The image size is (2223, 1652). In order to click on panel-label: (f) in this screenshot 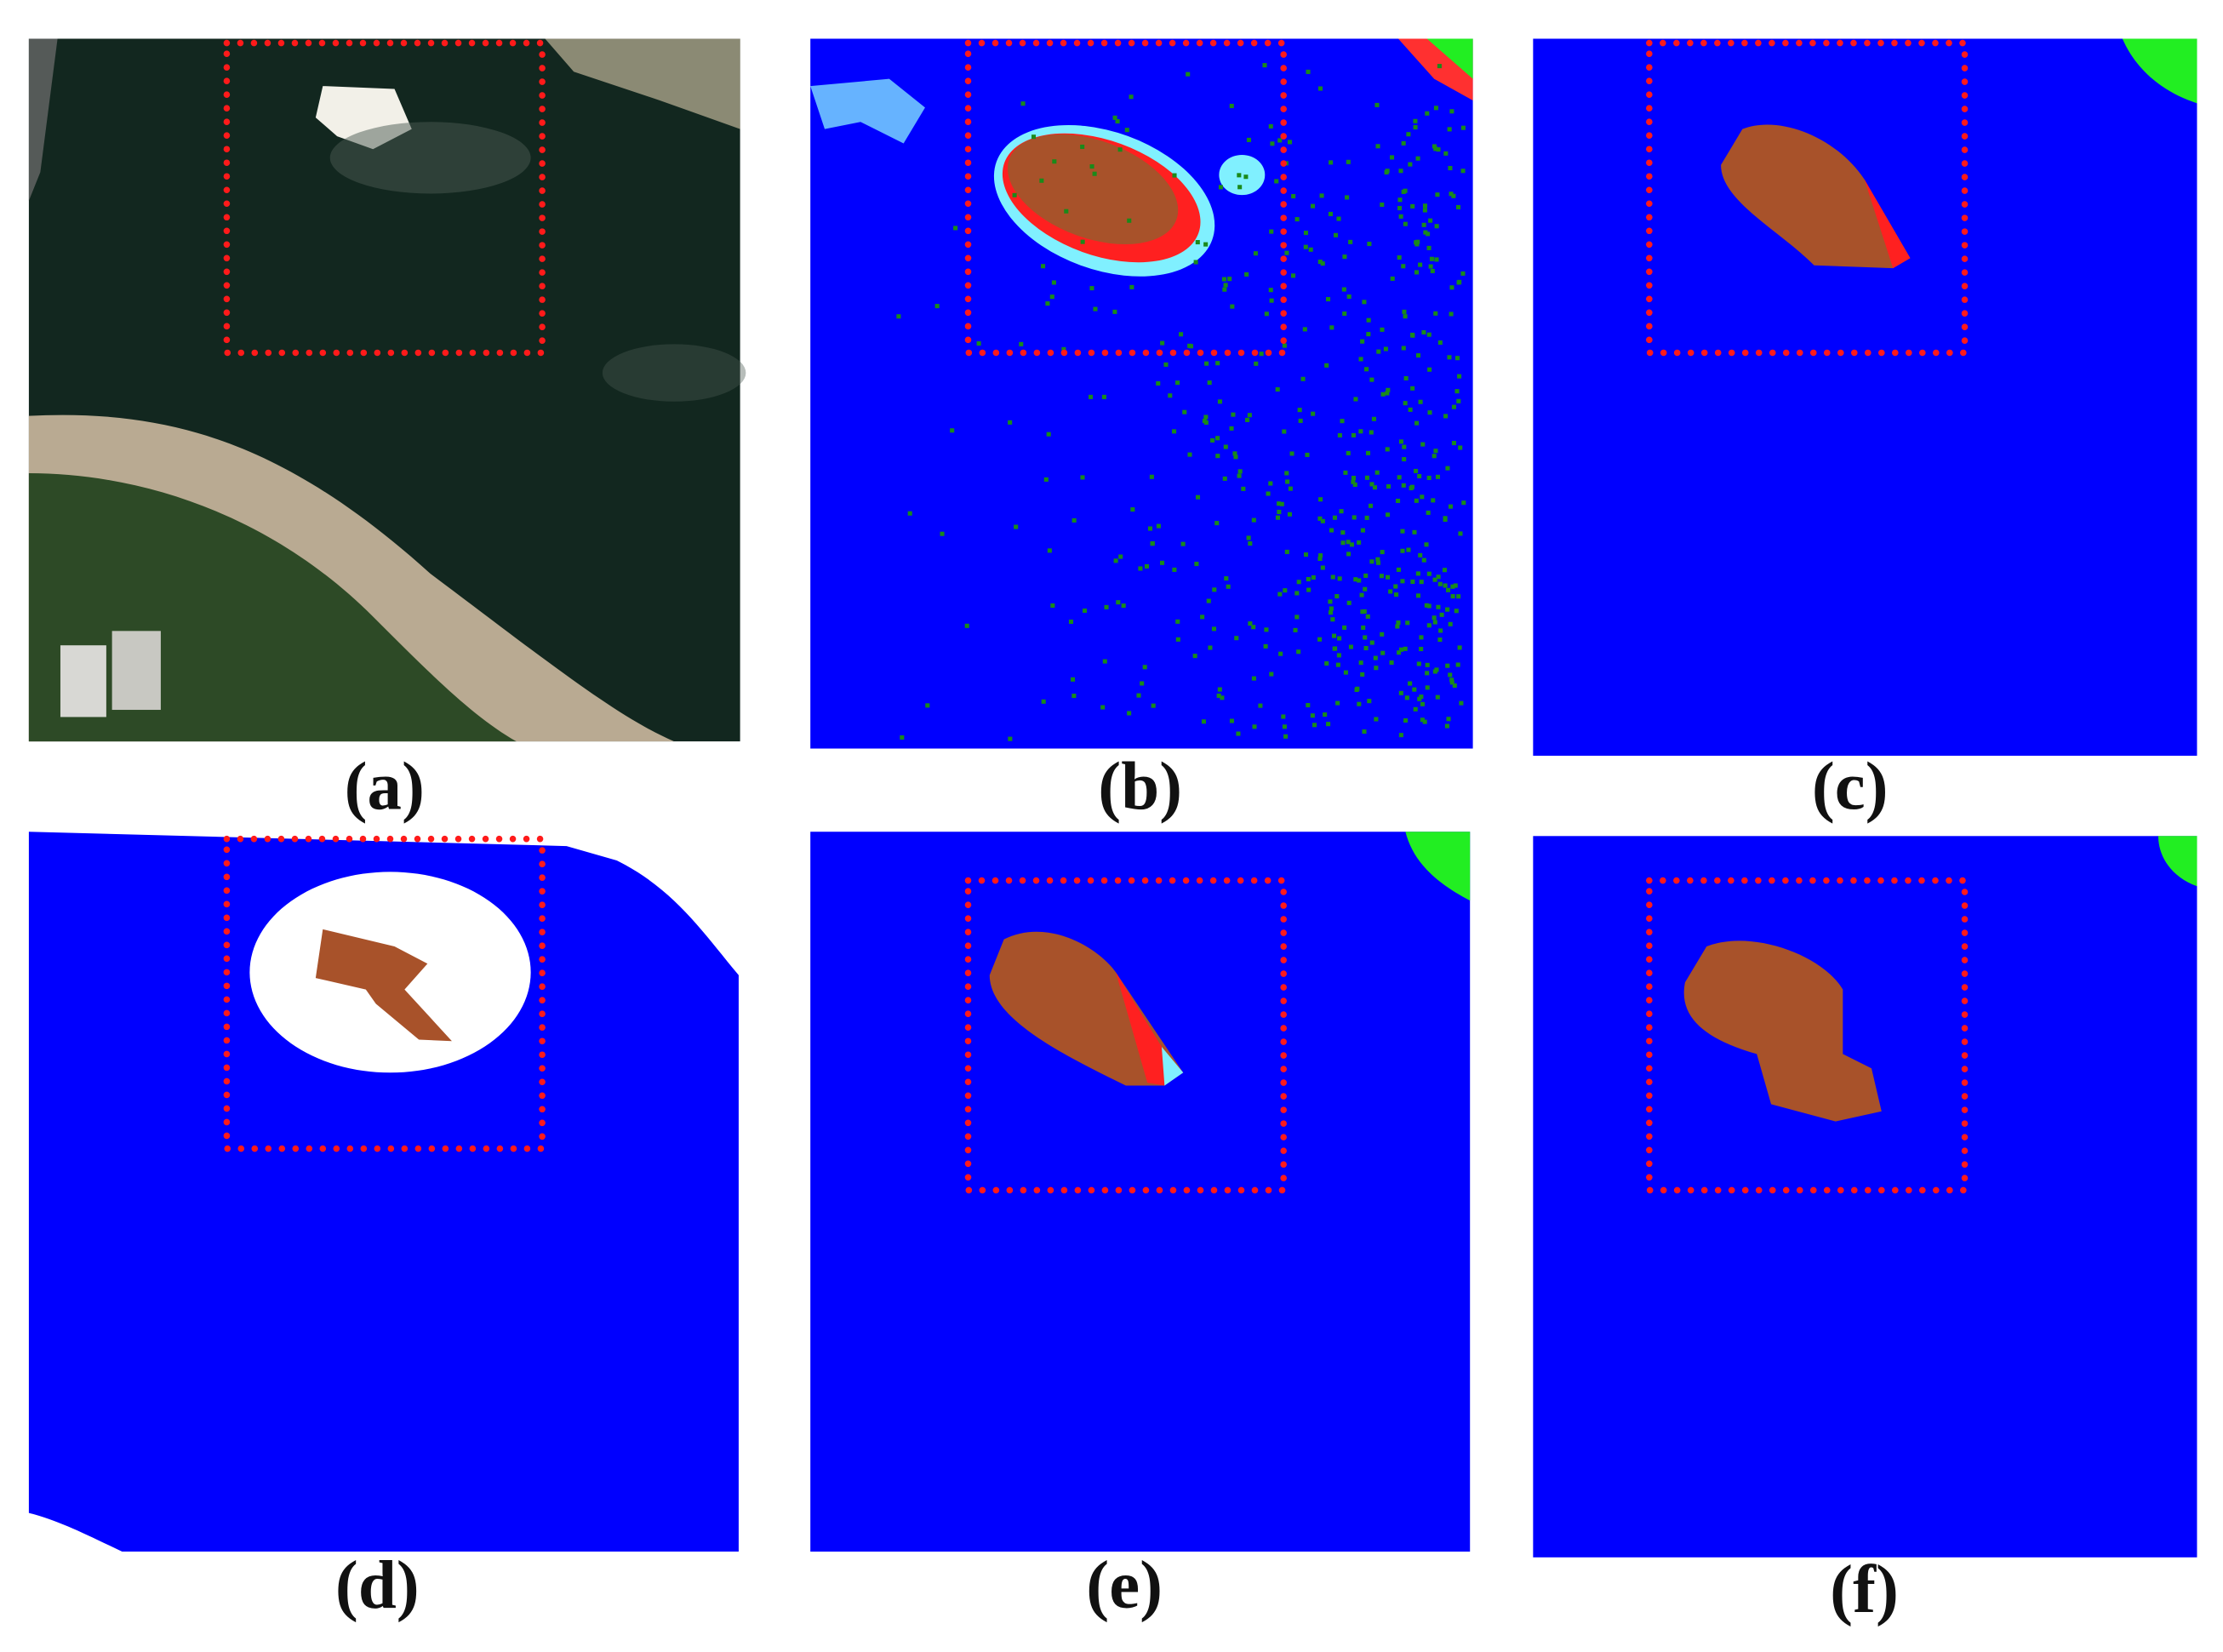, I will do `click(1864, 1590)`.